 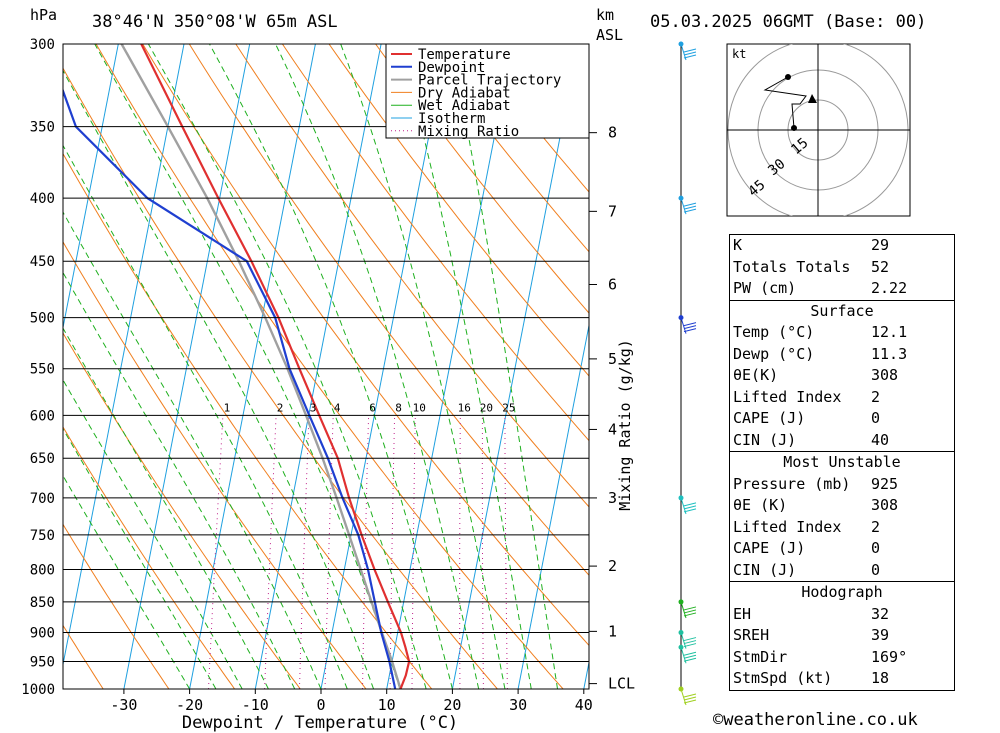 I want to click on pressure-label: 600, so click(x=42, y=416).